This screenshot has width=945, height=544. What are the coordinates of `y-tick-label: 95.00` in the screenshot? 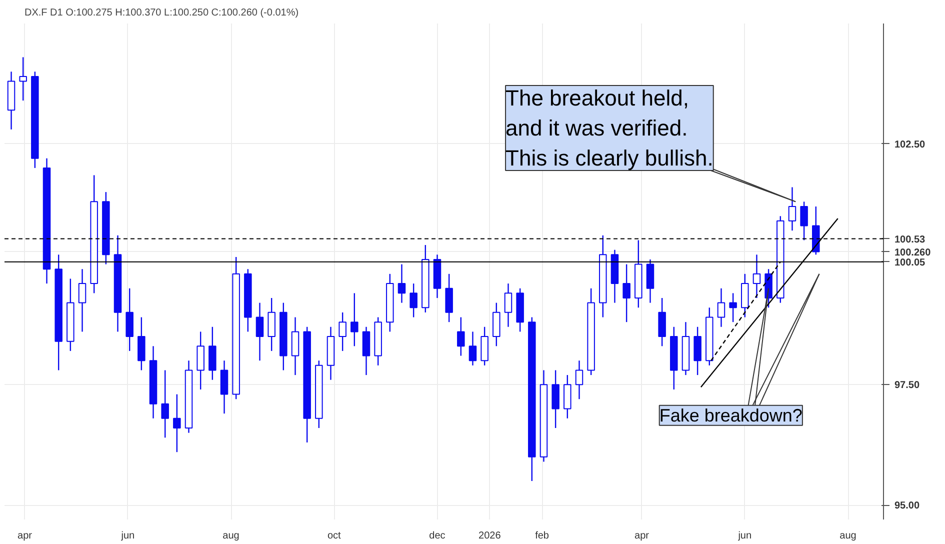 It's located at (907, 506).